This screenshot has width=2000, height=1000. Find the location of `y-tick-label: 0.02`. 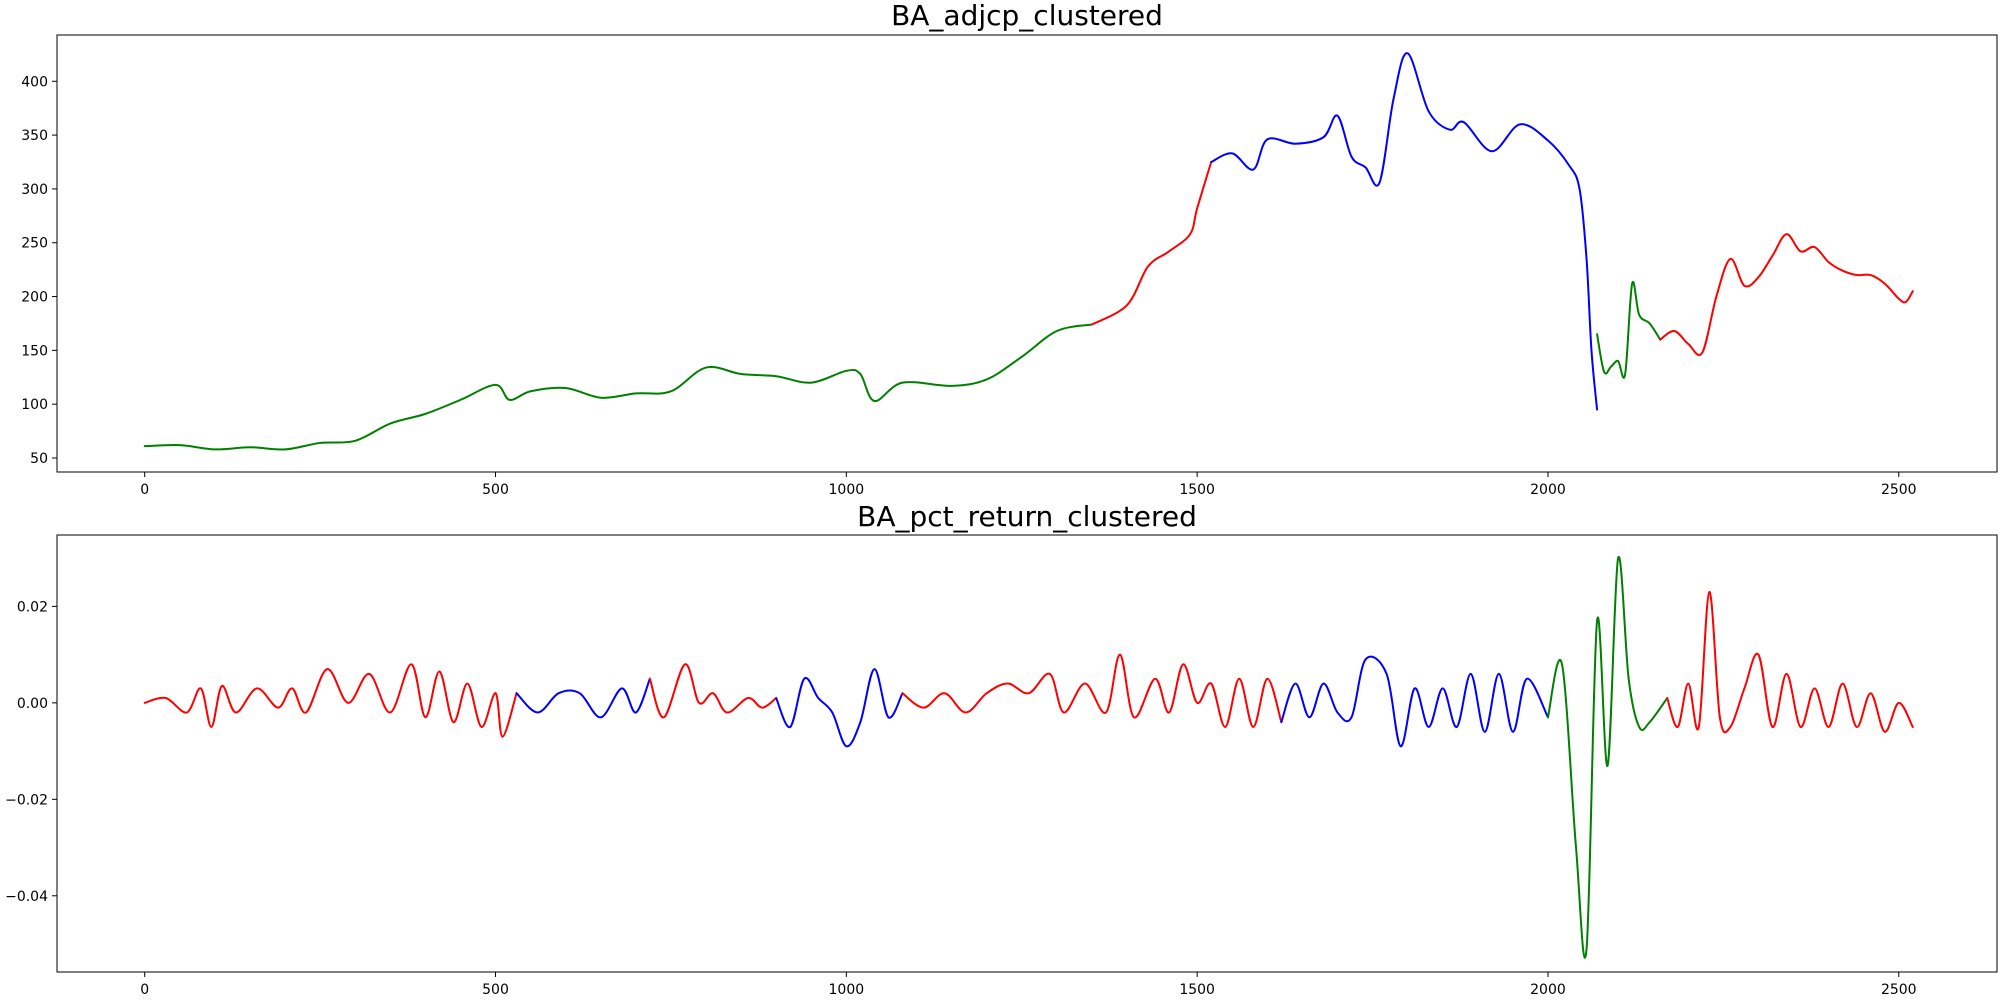

y-tick-label: 0.02 is located at coordinates (32, 607).